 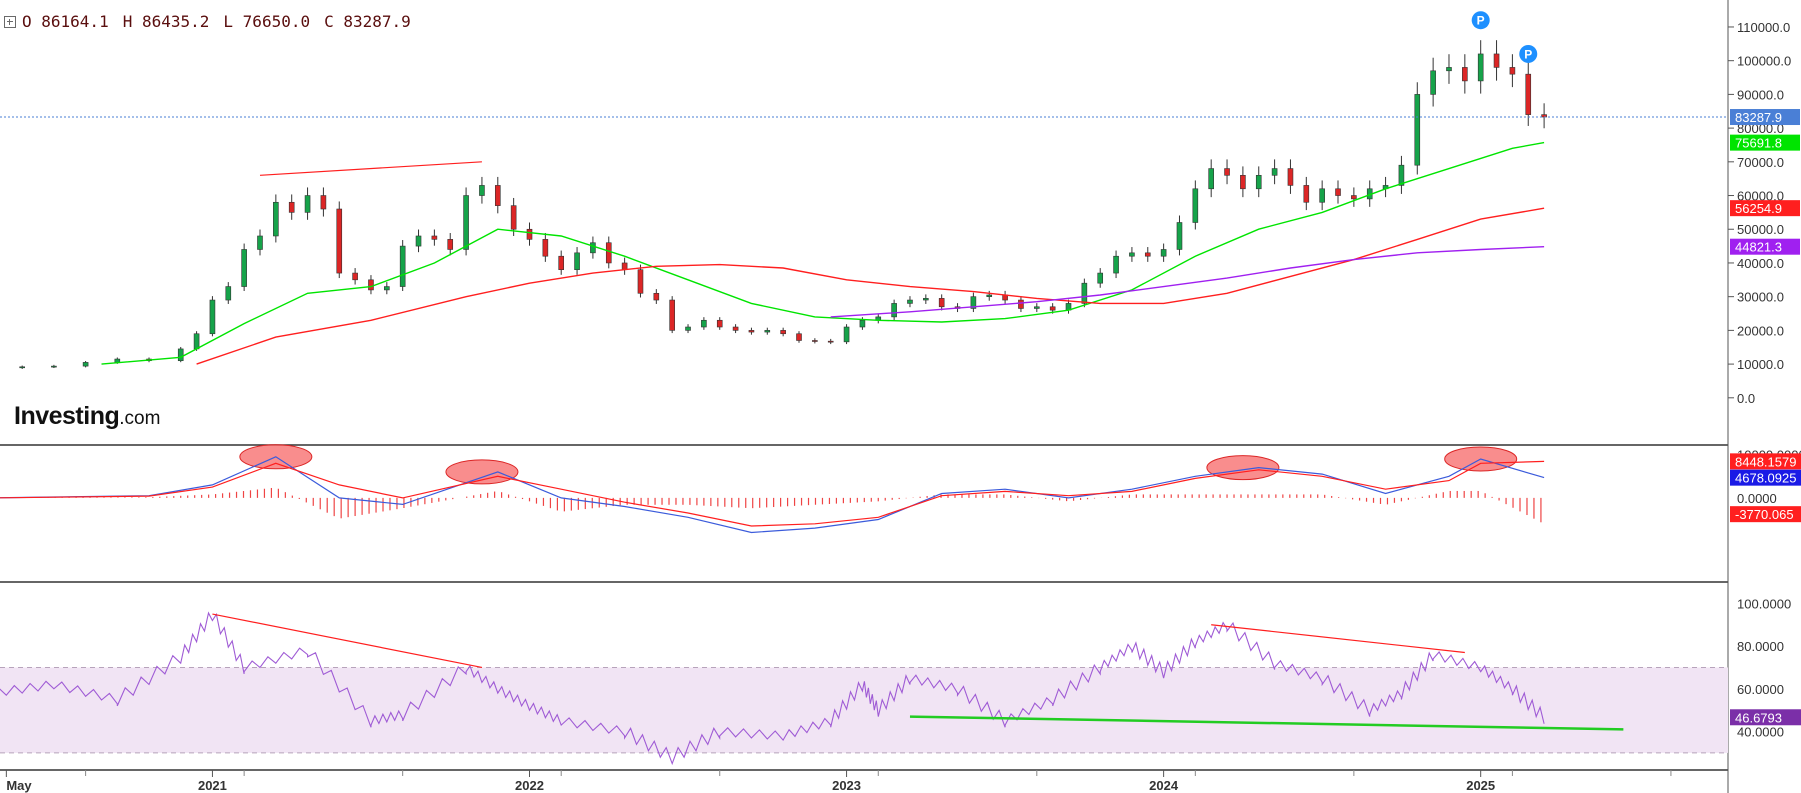 What do you see at coordinates (1758, 208) in the screenshot?
I see `value-label: 56254.9` at bounding box center [1758, 208].